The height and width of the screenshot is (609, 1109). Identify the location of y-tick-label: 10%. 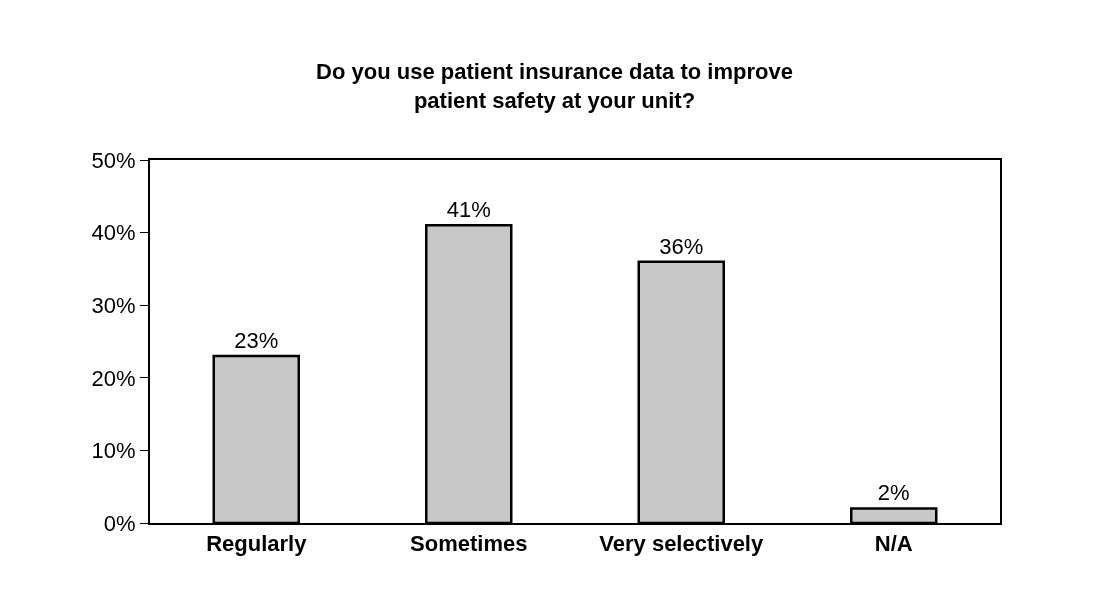
(113, 451).